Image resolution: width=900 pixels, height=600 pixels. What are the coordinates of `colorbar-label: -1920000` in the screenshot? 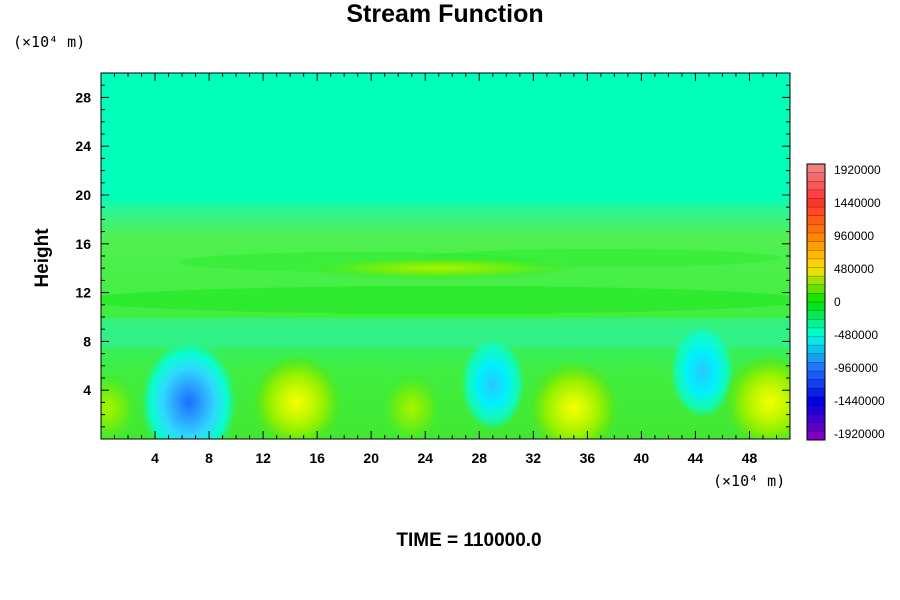 It's located at (859, 434).